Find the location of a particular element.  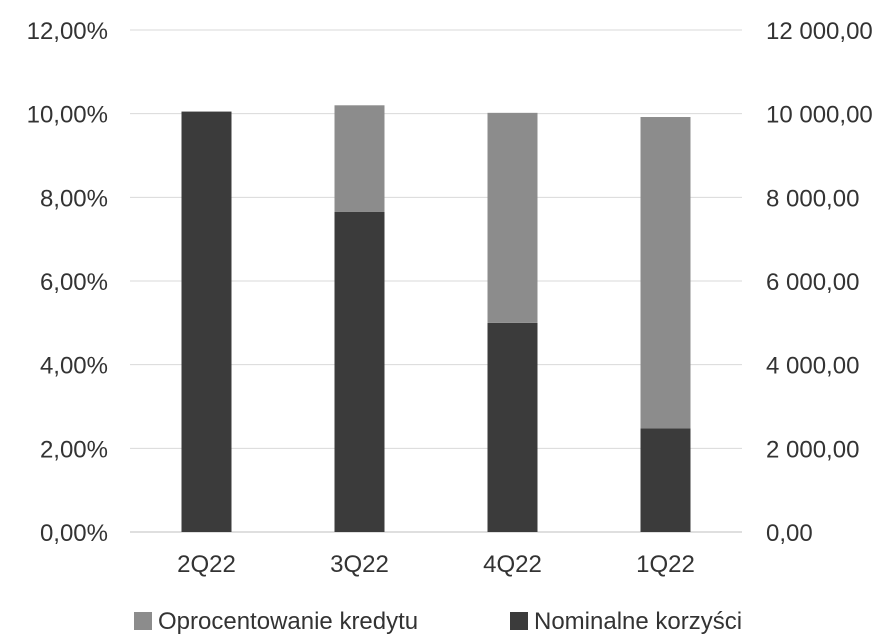

category-label: 4Q22 is located at coordinates (512, 564).